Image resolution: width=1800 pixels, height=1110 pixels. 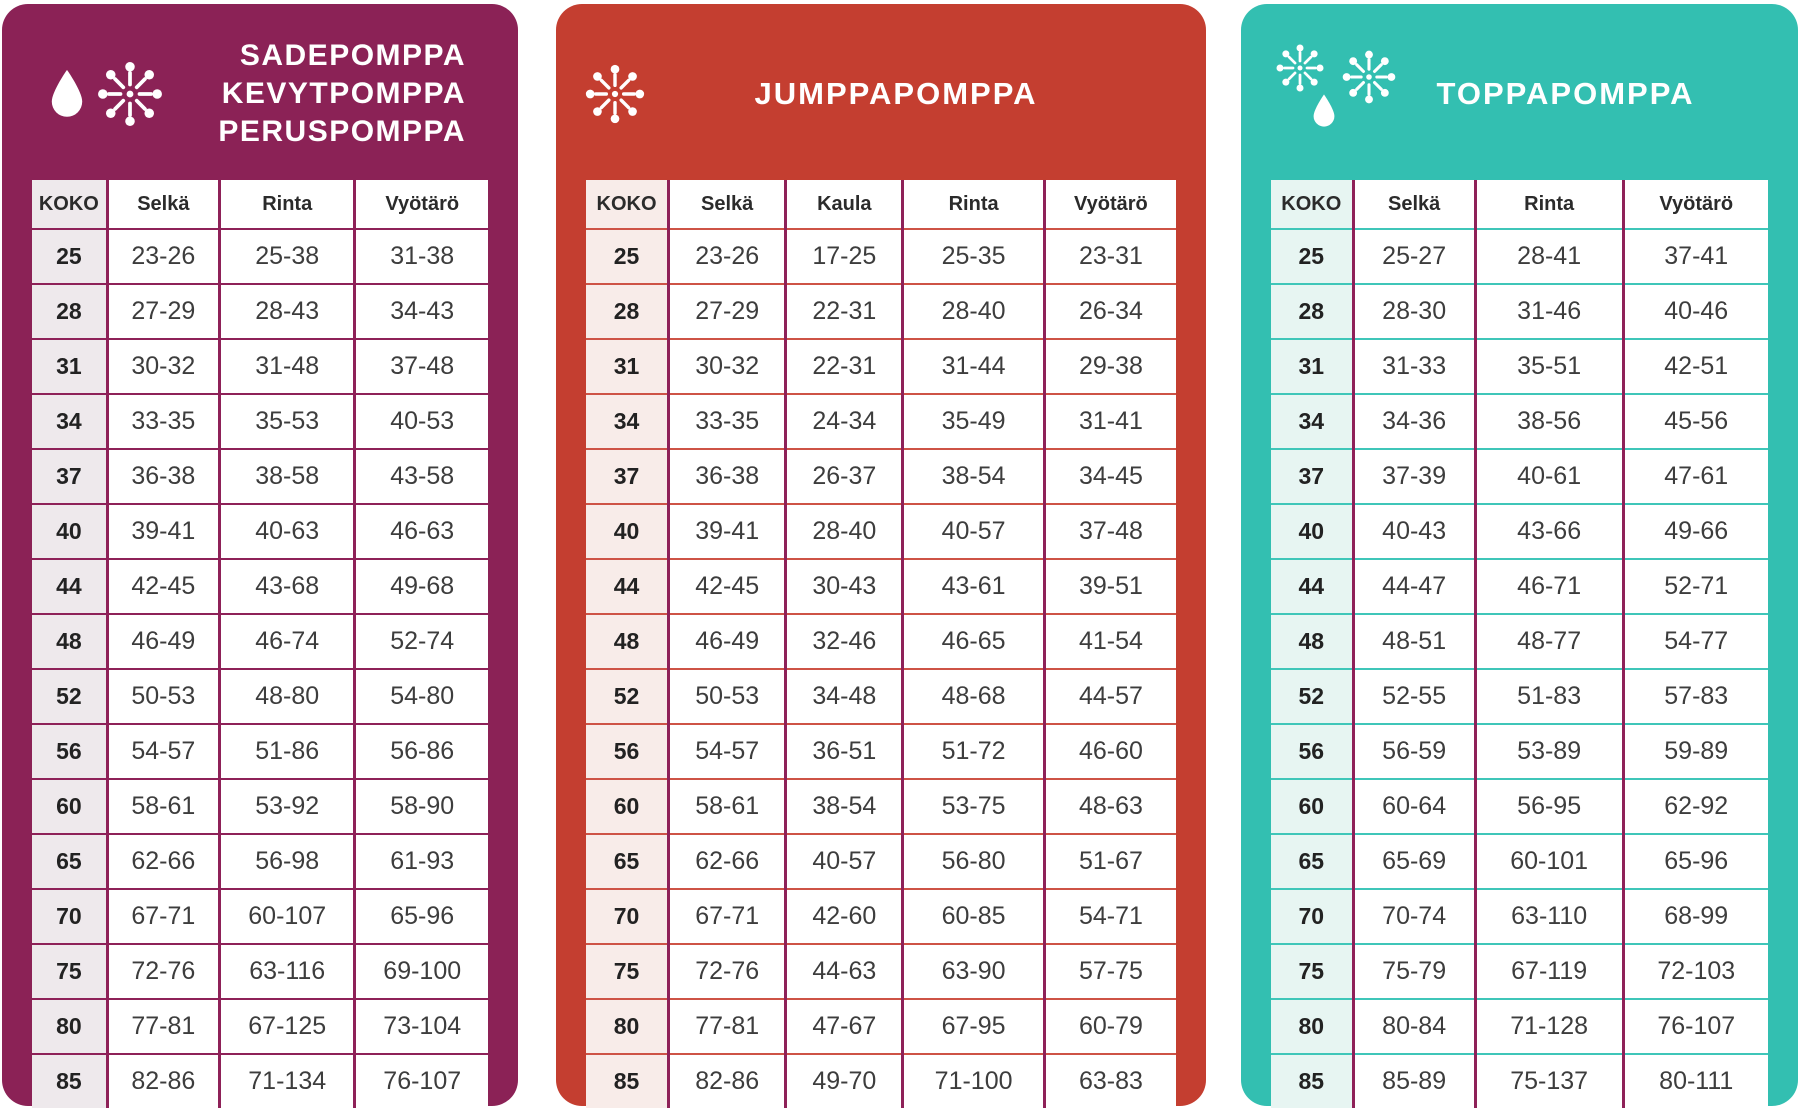 I want to click on range-cell: 35-53, so click(x=286, y=421).